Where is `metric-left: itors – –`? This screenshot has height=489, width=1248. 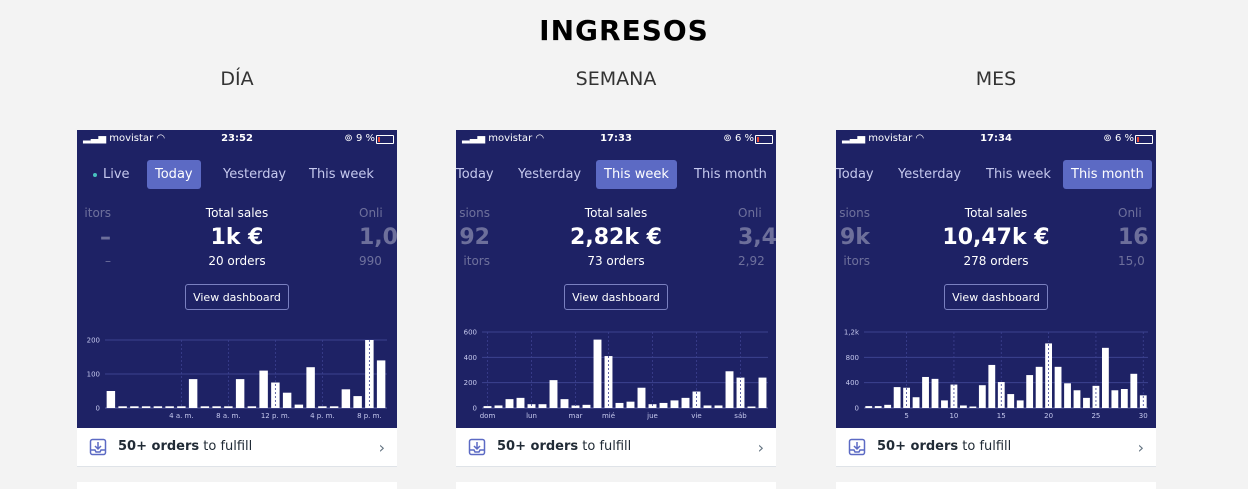 metric-left: itors – – is located at coordinates (94, 238).